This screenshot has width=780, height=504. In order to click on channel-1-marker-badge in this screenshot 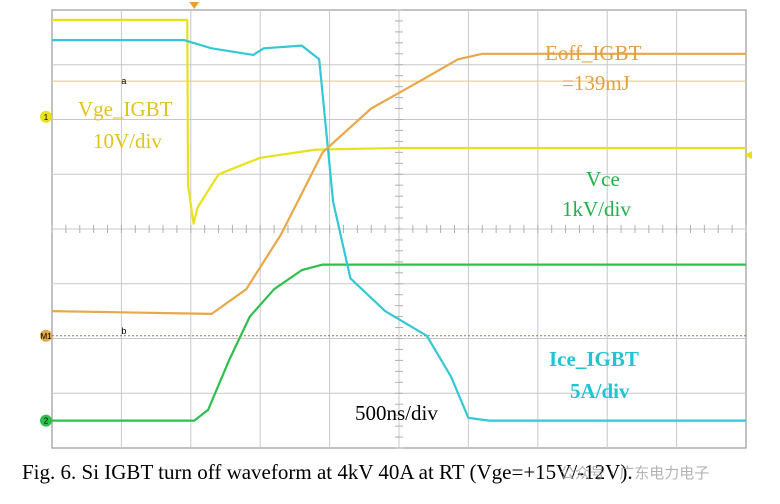, I will do `click(46, 116)`.